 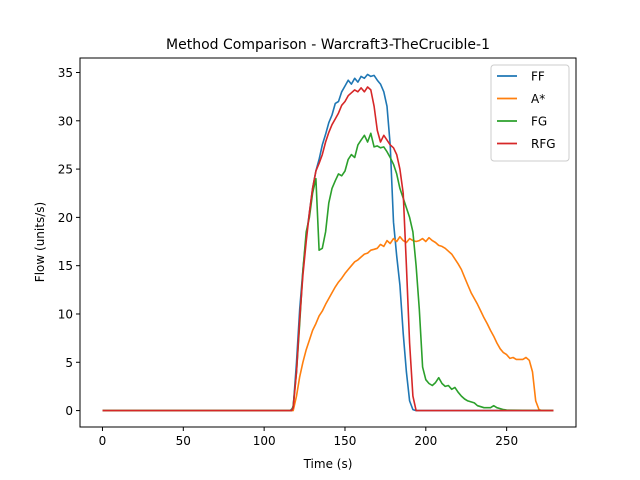 What do you see at coordinates (65, 314) in the screenshot?
I see `y-tick-label: 10` at bounding box center [65, 314].